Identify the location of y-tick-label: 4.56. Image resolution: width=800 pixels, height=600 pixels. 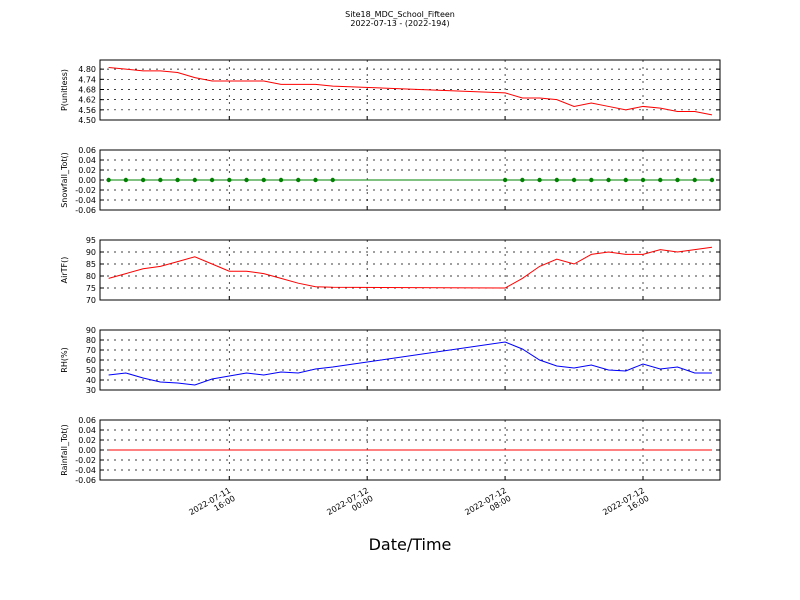
(87, 110).